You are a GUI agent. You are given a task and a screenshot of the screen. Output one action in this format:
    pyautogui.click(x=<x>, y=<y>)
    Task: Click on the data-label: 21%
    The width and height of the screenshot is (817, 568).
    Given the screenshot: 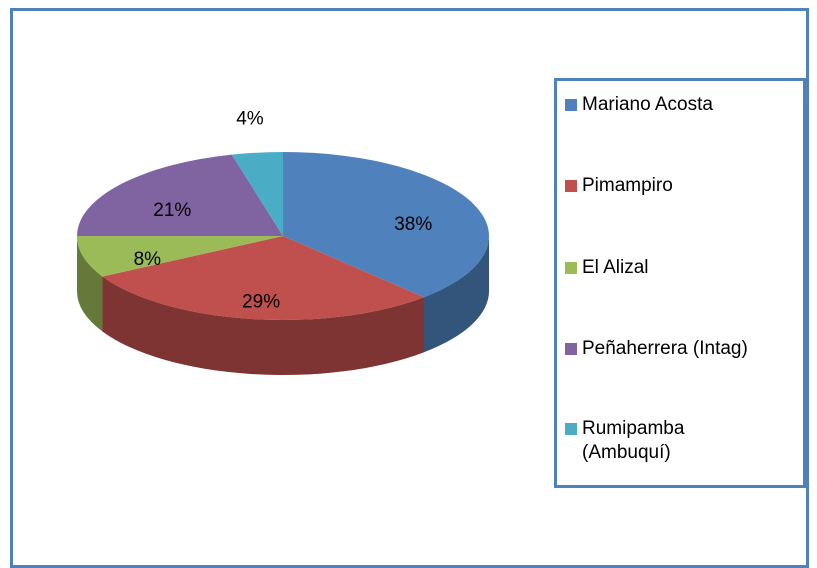 What is the action you would take?
    pyautogui.click(x=172, y=210)
    